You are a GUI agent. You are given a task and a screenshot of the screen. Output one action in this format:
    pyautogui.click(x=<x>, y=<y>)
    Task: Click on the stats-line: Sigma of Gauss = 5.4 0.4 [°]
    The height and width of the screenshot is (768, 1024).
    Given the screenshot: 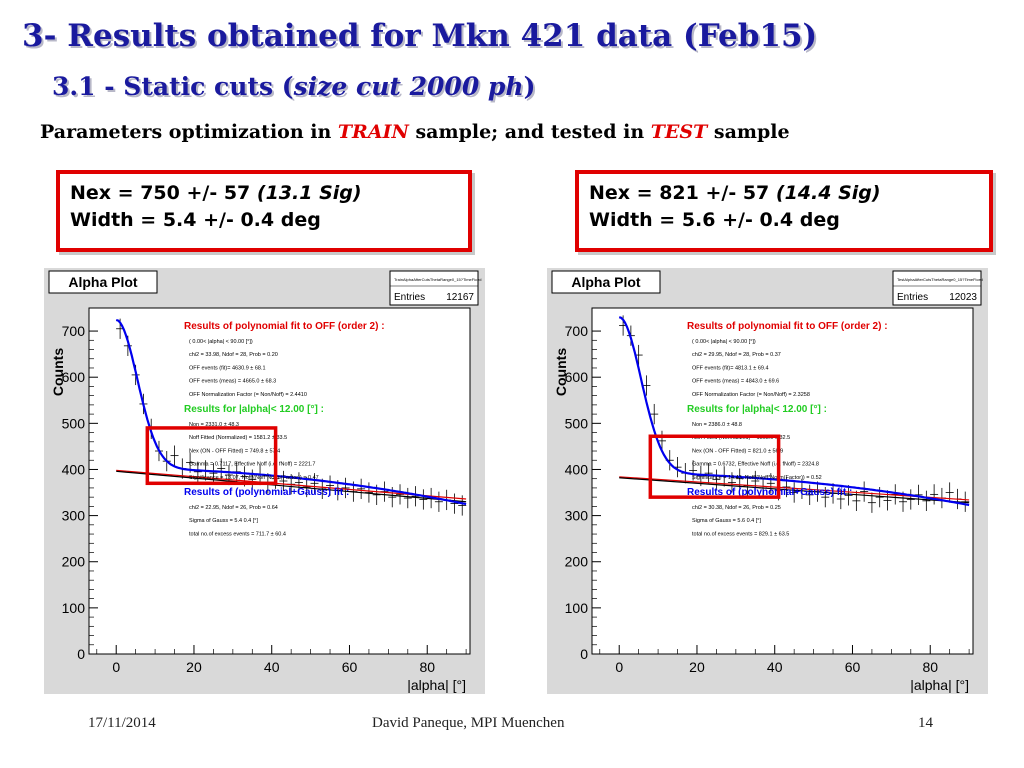 What is the action you would take?
    pyautogui.click(x=223, y=521)
    